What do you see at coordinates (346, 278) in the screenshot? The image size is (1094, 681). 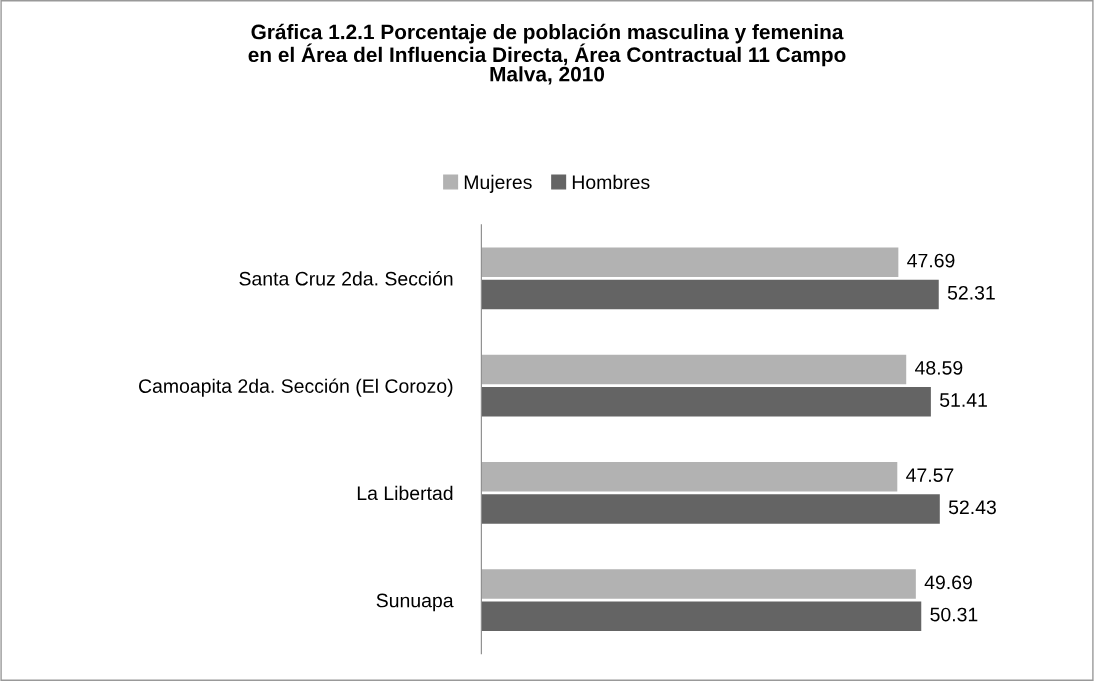 I see `y-tick-label: Santa Cruz 2da. Sección` at bounding box center [346, 278].